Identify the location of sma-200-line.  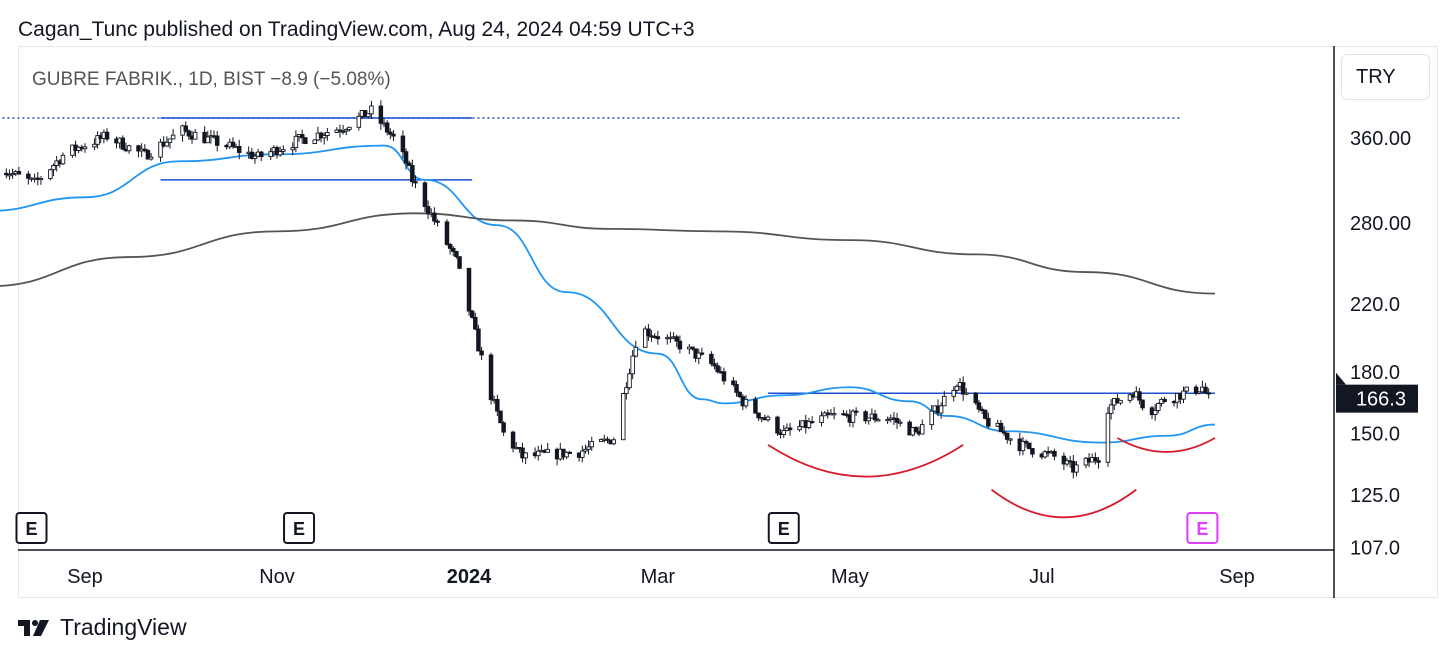
(607, 253).